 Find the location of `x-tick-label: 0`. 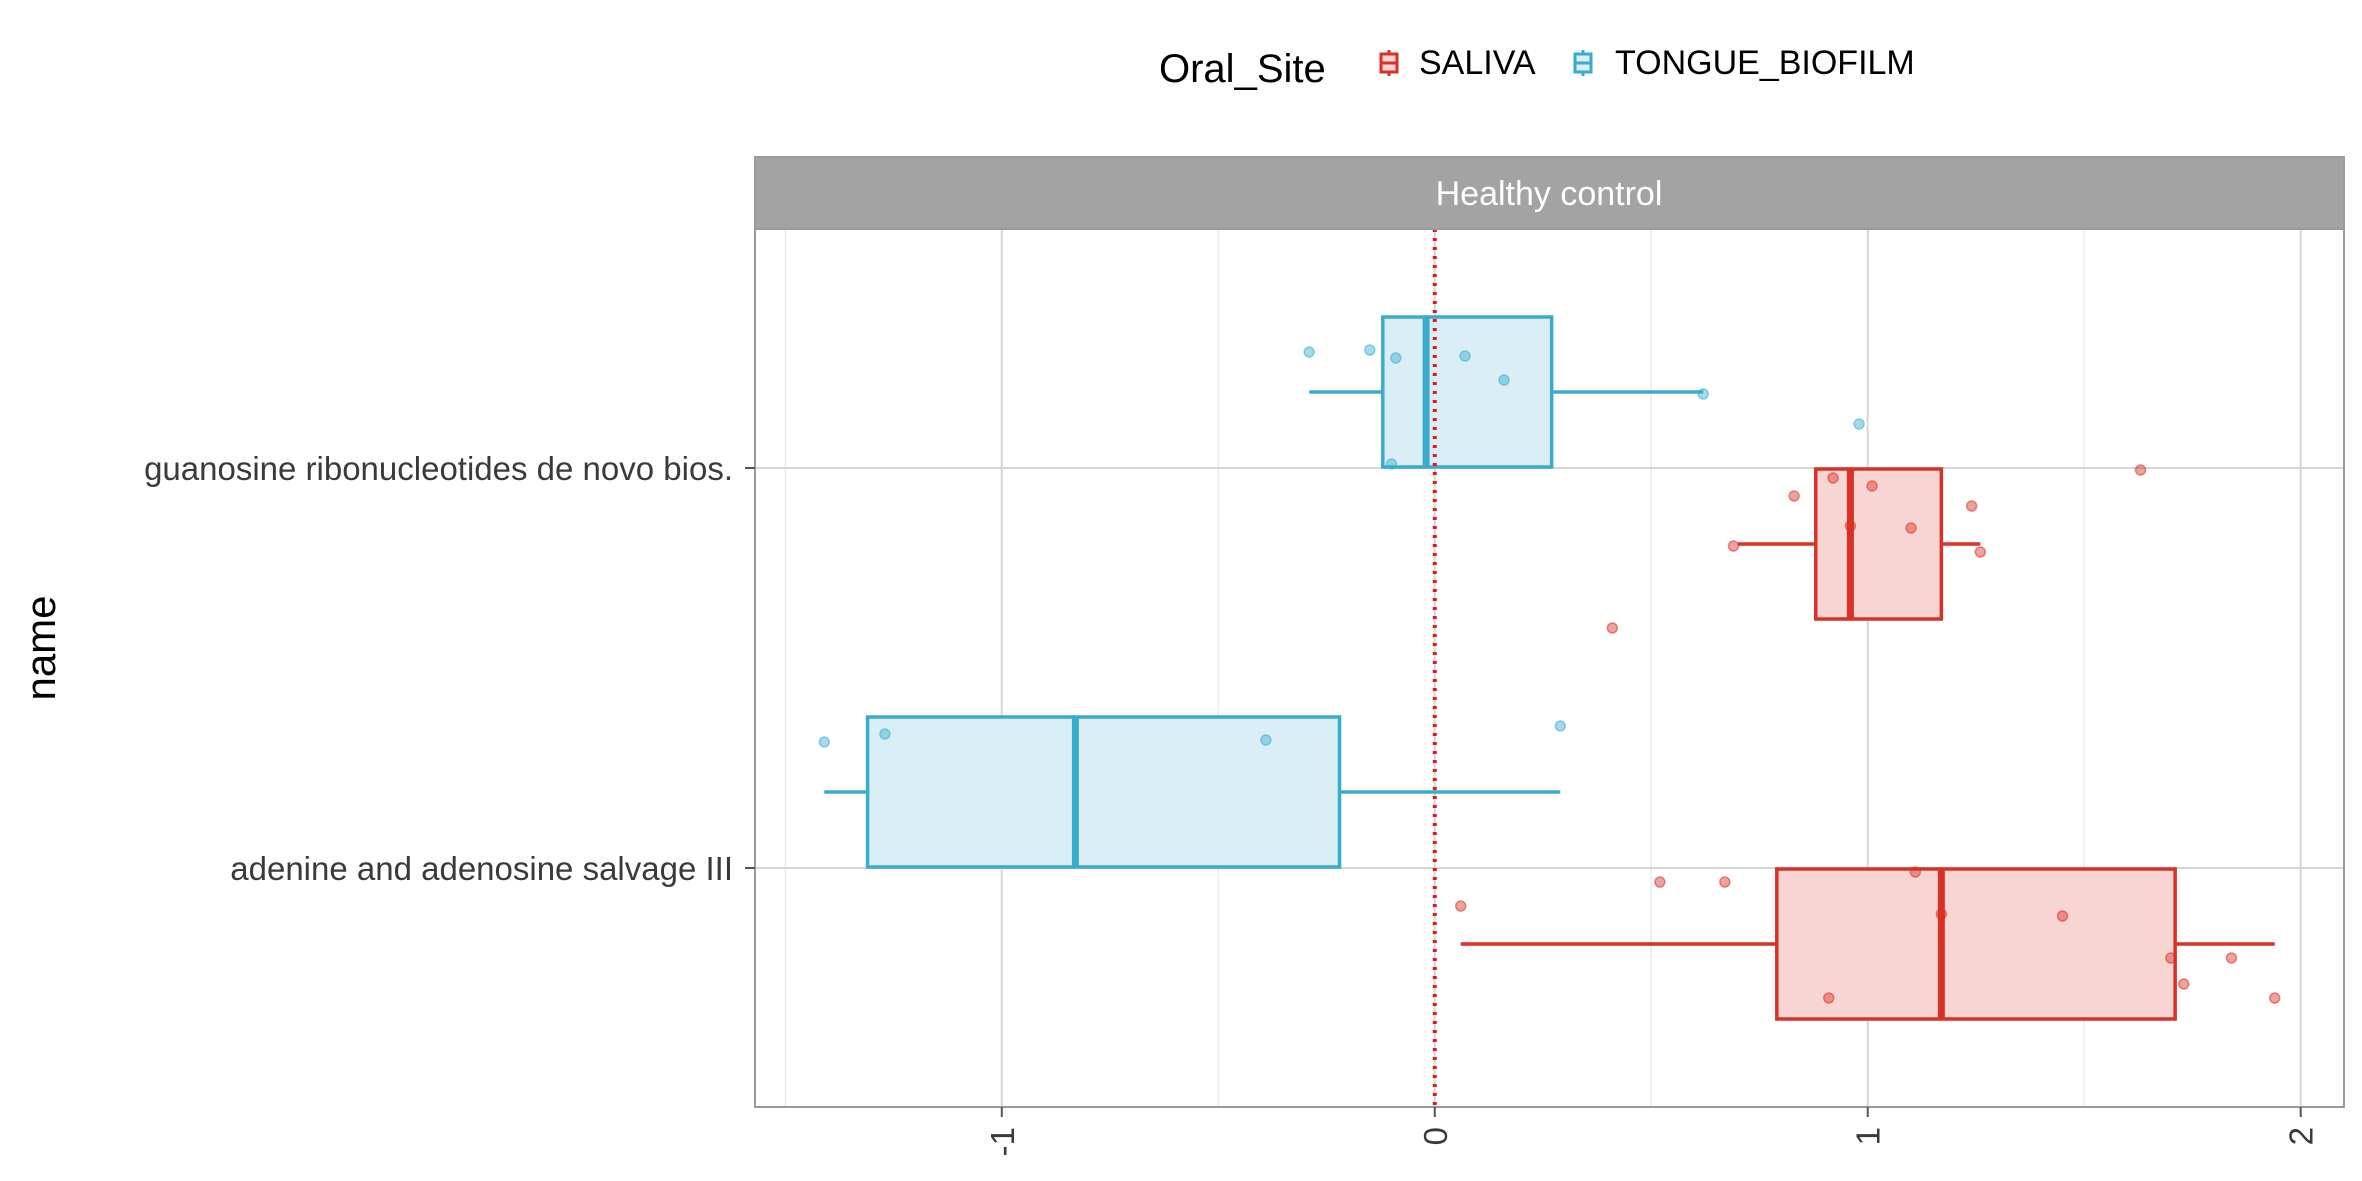

x-tick-label: 0 is located at coordinates (1435, 1136).